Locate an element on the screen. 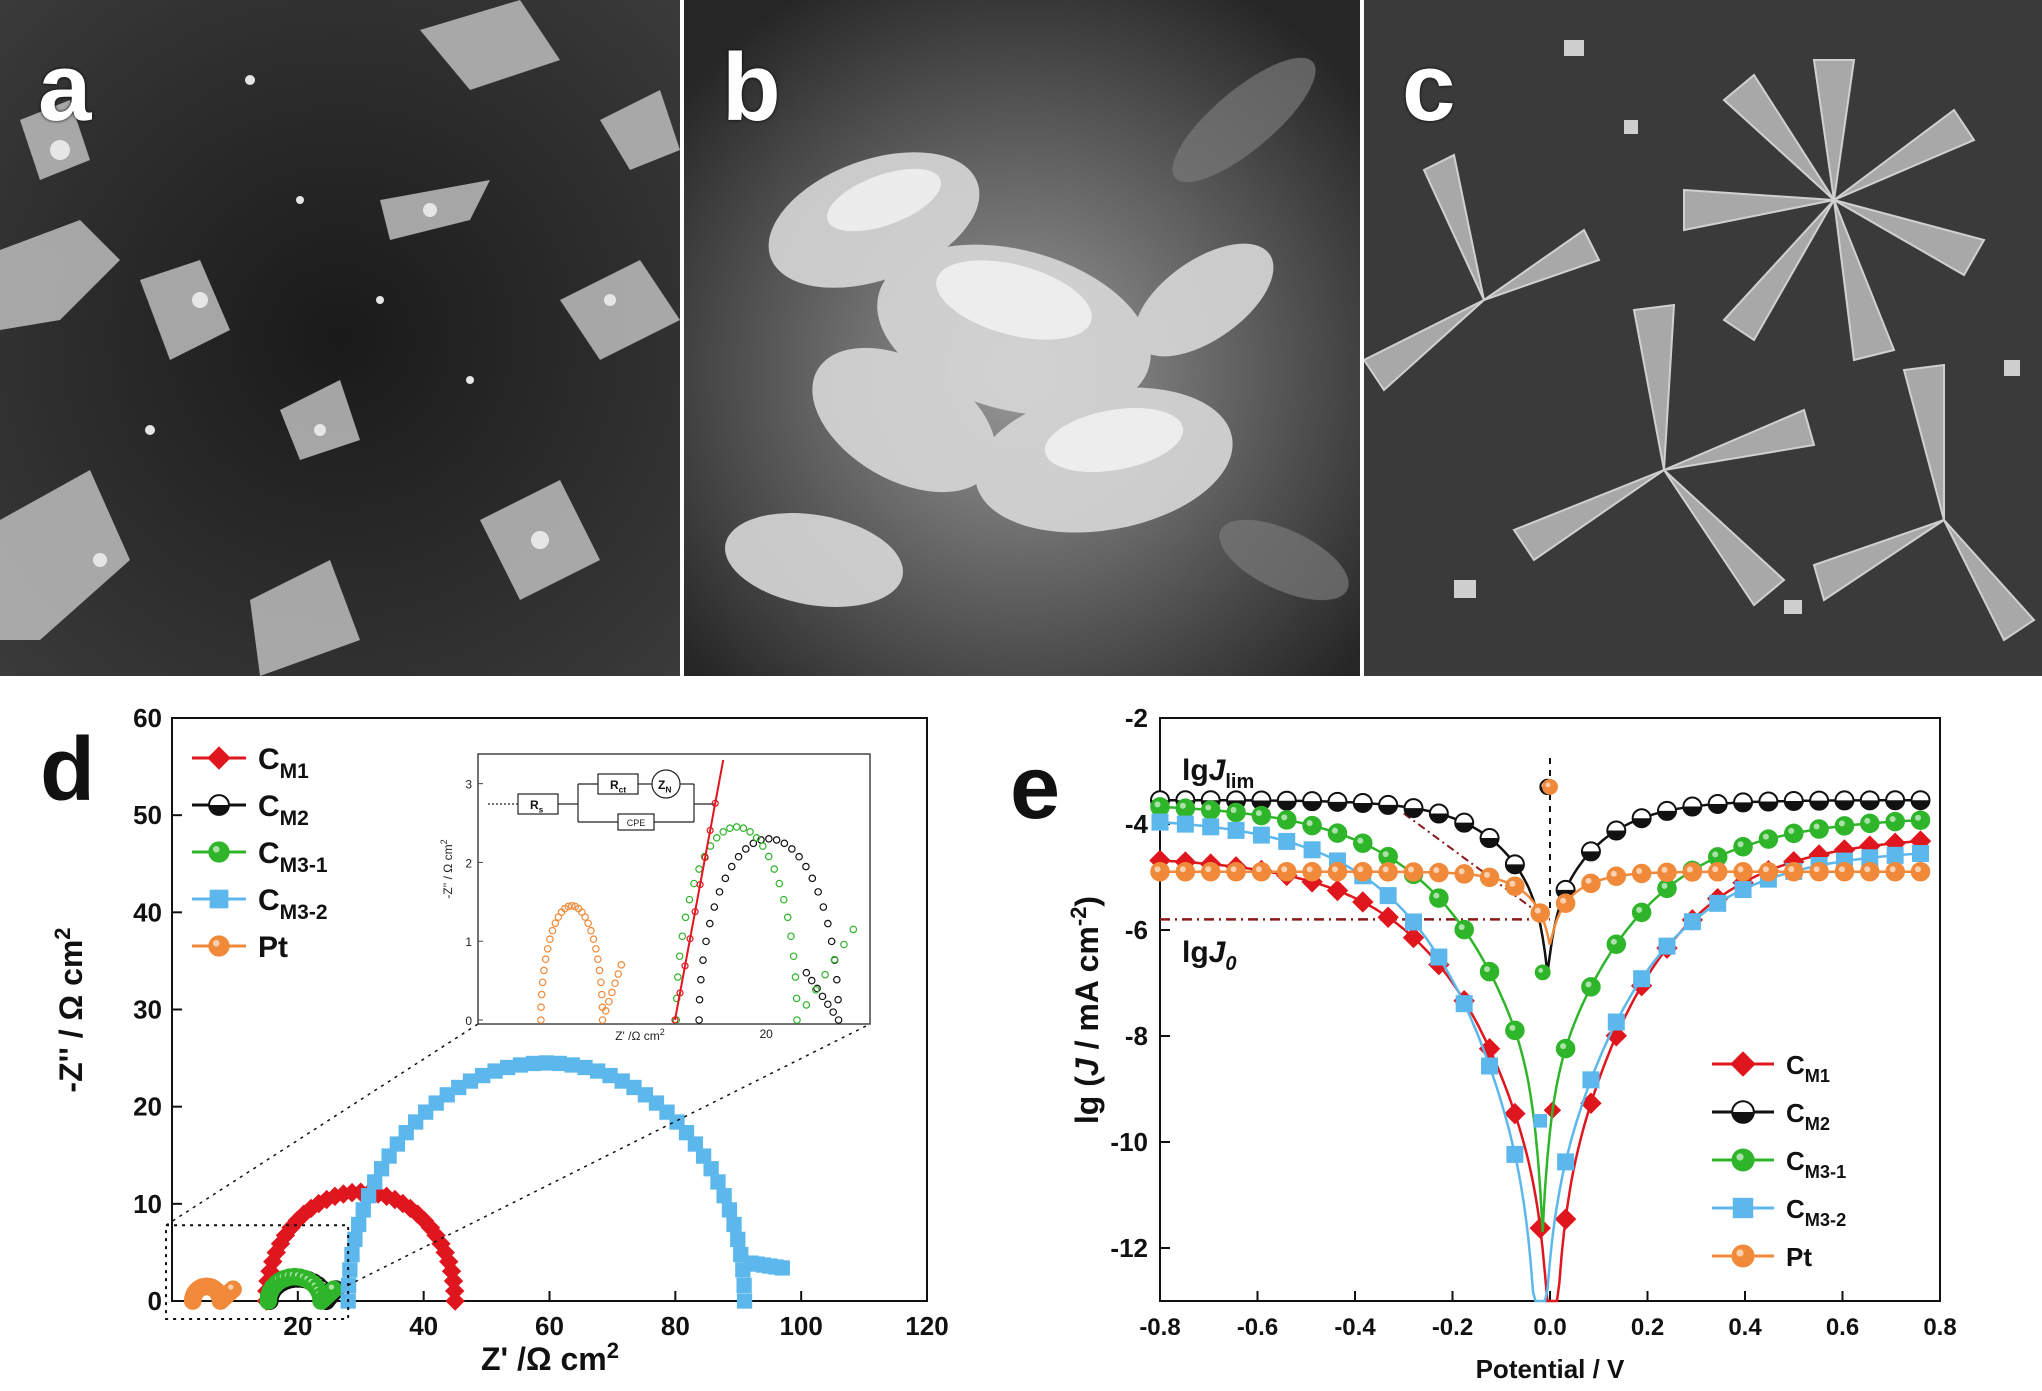 The height and width of the screenshot is (1391, 2042). inset-tail-CM2 is located at coordinates (828, 1004).